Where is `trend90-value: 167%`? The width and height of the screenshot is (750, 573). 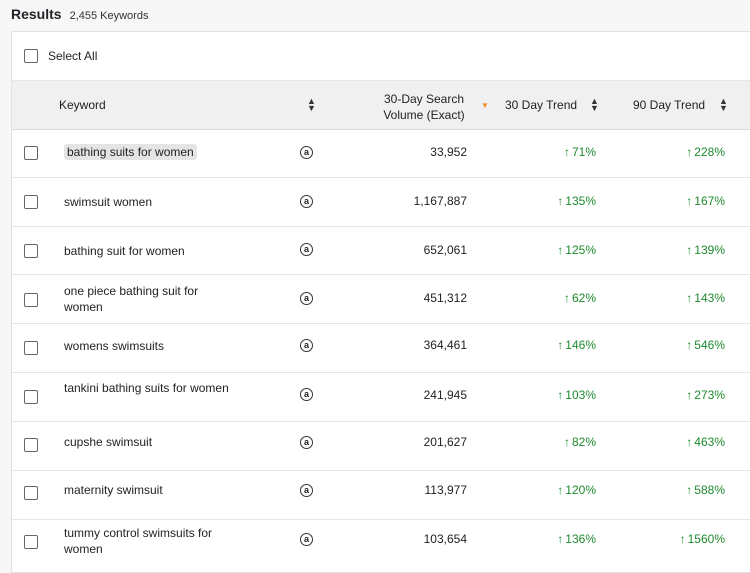 trend90-value: 167% is located at coordinates (709, 201).